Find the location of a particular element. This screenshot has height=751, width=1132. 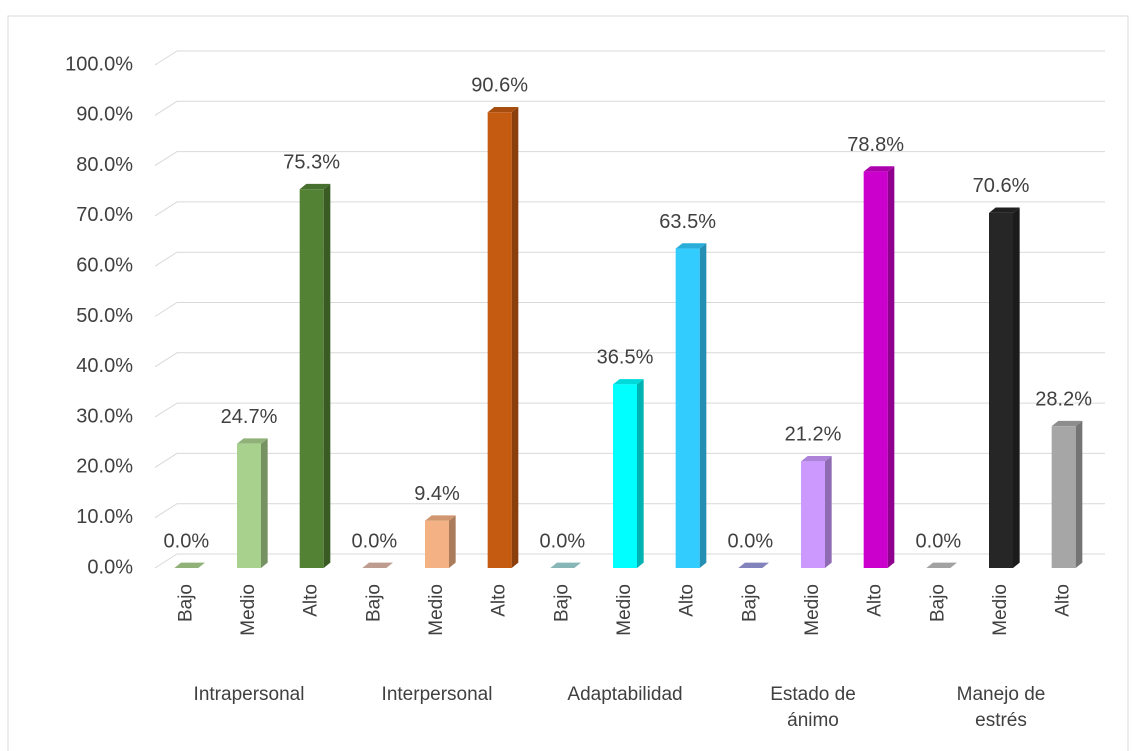

group-label: Estado de ánimo is located at coordinates (813, 707).